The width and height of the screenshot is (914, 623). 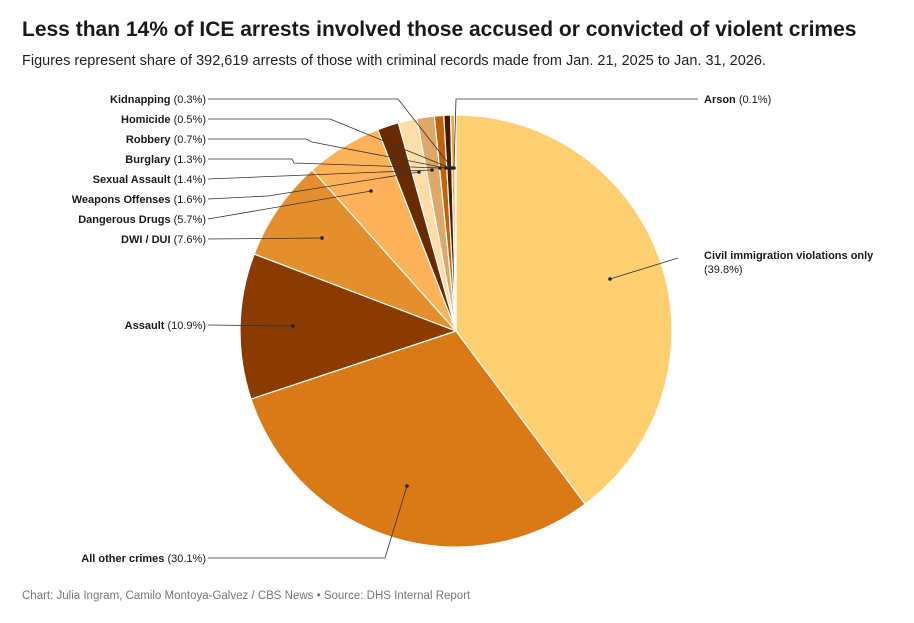 I want to click on slice-label-assault: Assault (10.9%), so click(x=165, y=326).